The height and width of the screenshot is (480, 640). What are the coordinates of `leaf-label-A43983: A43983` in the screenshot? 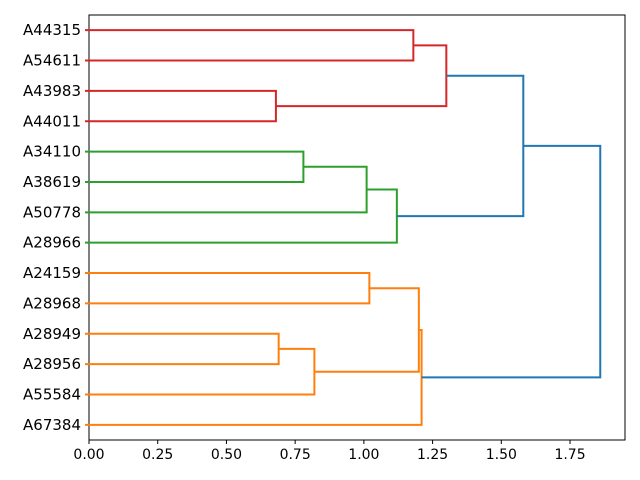 It's located at (52, 91).